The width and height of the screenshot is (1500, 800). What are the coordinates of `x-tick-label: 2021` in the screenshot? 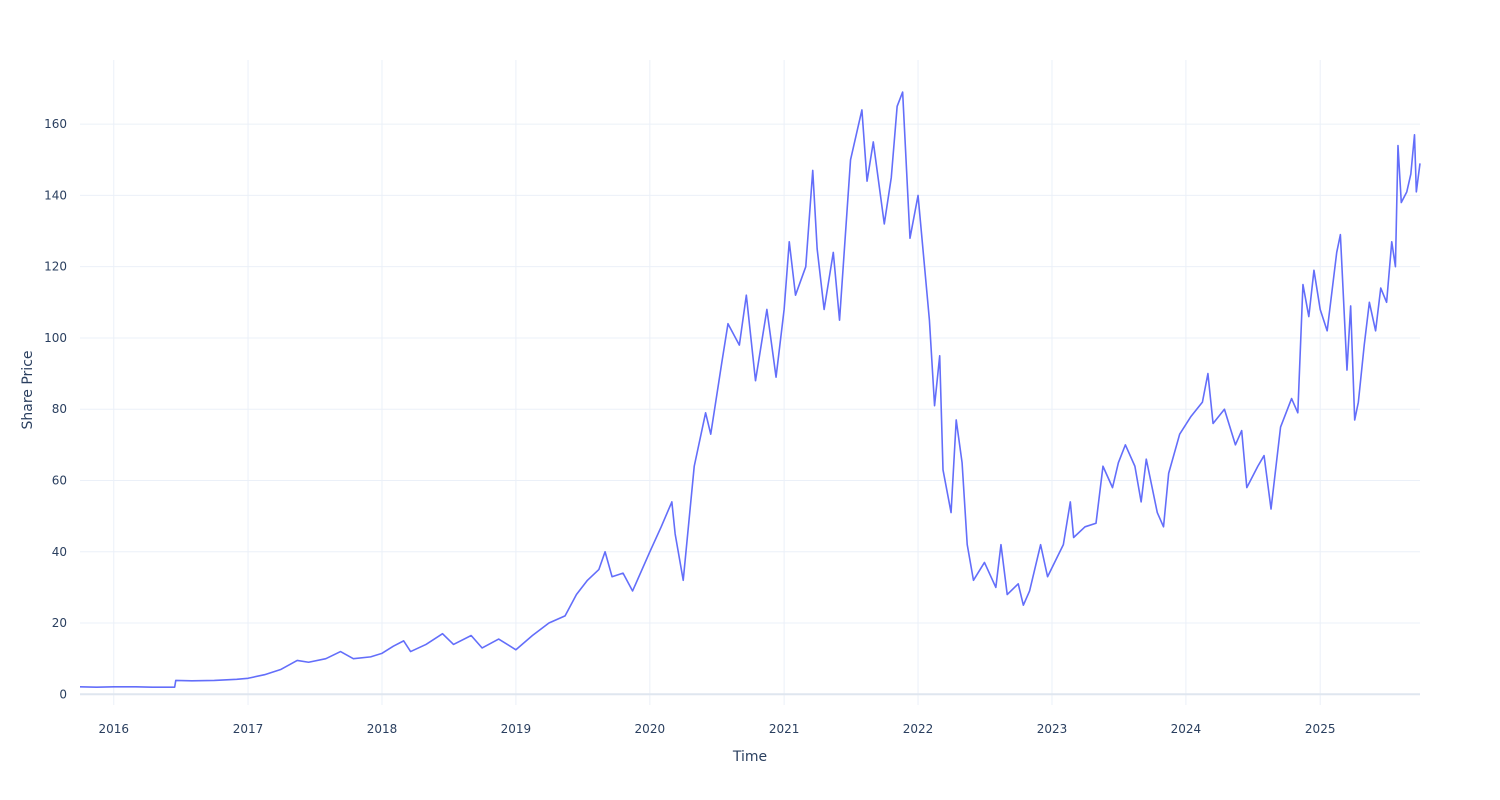 It's located at (784, 729).